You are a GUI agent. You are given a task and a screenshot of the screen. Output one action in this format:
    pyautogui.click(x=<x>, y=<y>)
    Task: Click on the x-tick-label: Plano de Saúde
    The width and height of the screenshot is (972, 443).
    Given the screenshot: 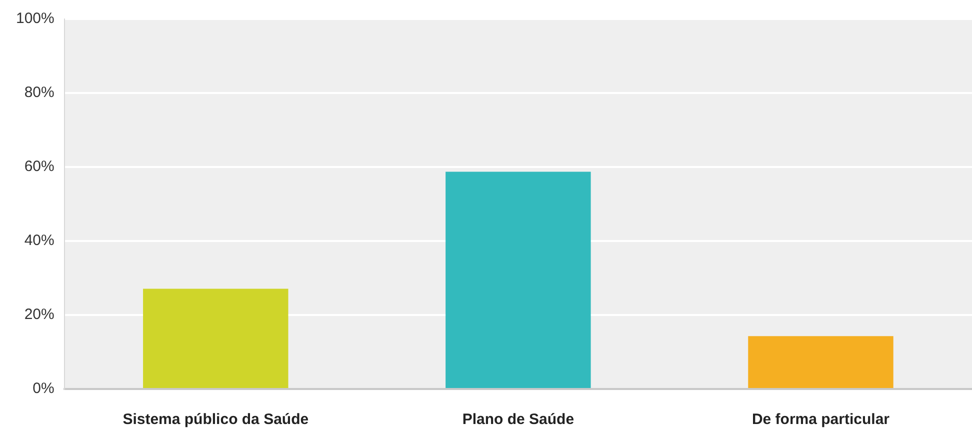 What is the action you would take?
    pyautogui.click(x=518, y=419)
    